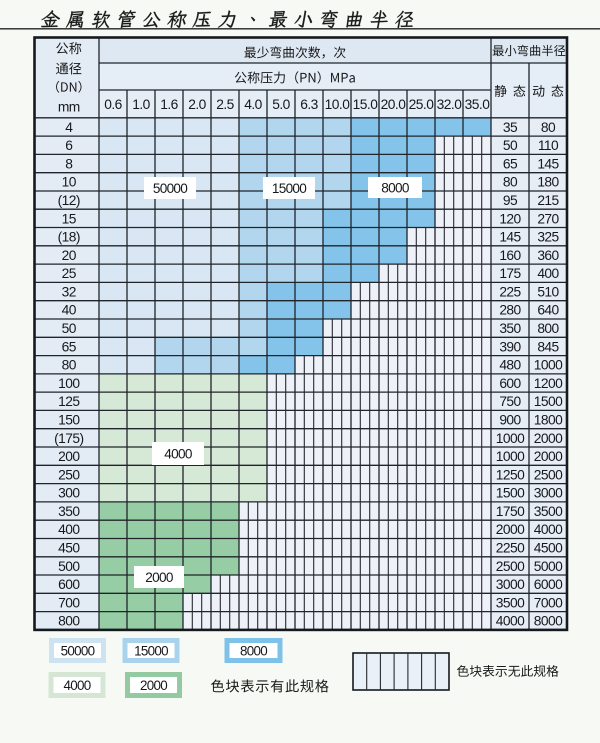 The height and width of the screenshot is (743, 600). What do you see at coordinates (69, 456) in the screenshot?
I see `svg-text: 200` at bounding box center [69, 456].